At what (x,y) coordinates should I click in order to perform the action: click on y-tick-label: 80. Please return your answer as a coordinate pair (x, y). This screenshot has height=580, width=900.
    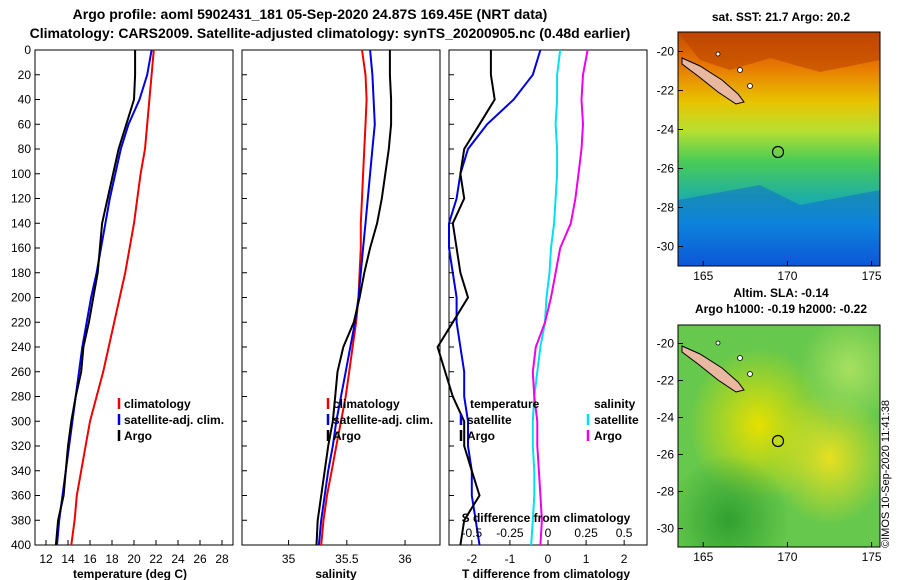
    Looking at the image, I should click on (25, 149).